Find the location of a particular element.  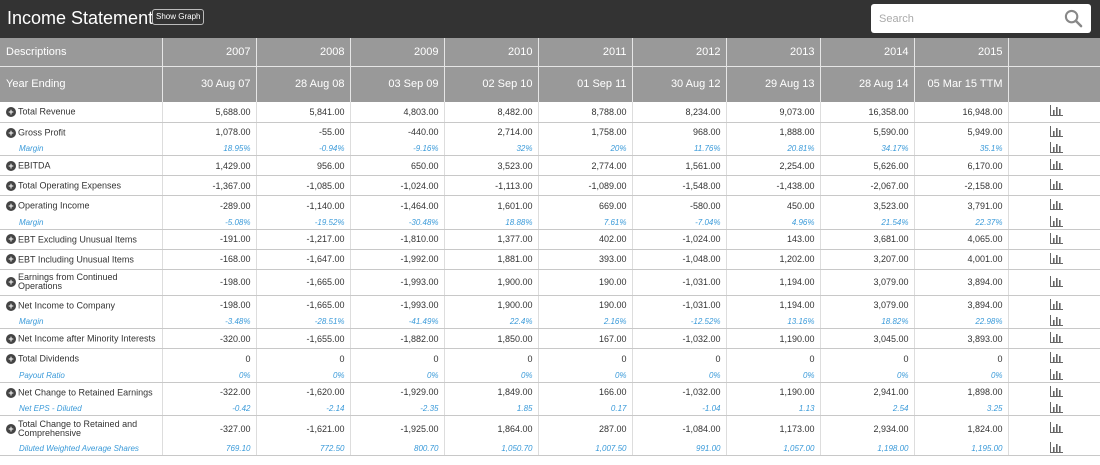

value-cell: 1,194.00 is located at coordinates (773, 282).